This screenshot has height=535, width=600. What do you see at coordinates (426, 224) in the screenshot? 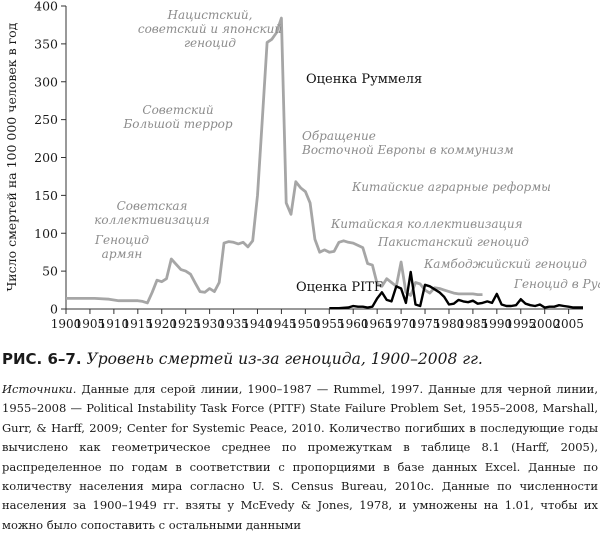
I see `annot-chinese-coll: Китайская коллективизация` at bounding box center [426, 224].